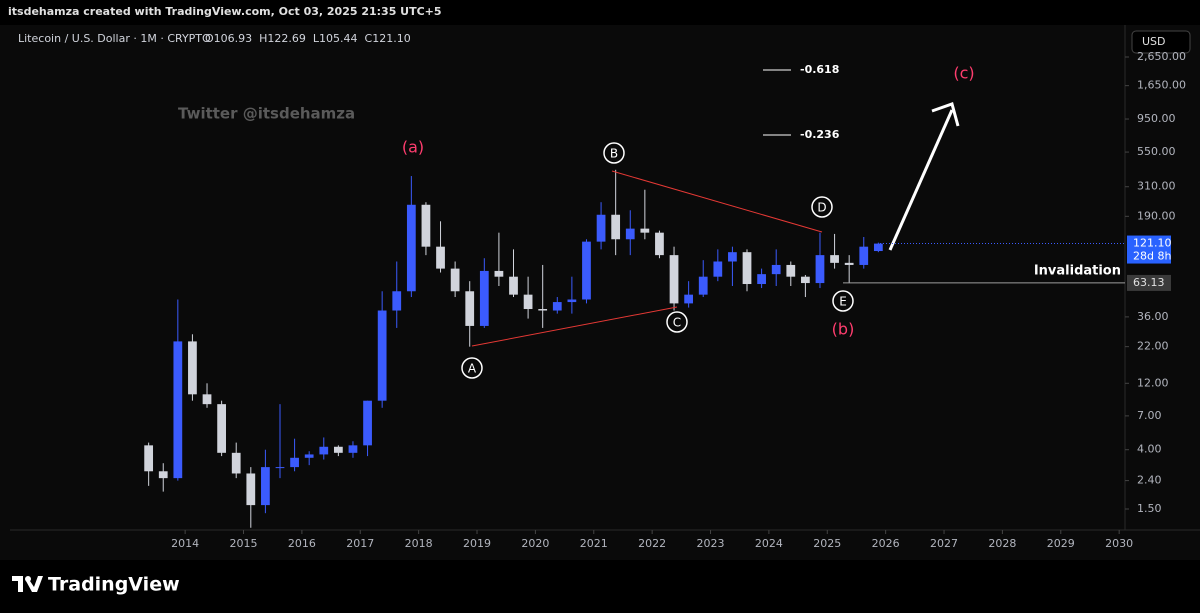  I want to click on last-price-label: 121.10, so click(1152, 243).